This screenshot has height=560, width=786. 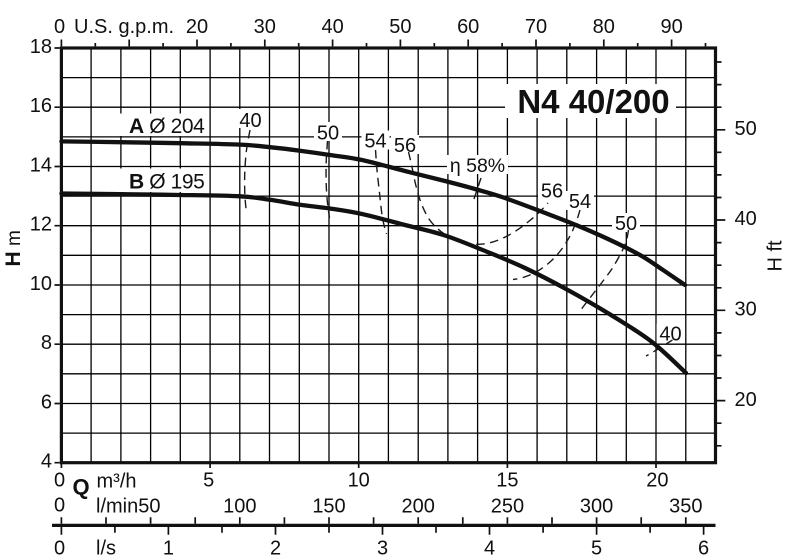 What do you see at coordinates (468, 27) in the screenshot?
I see `svg-text: 60` at bounding box center [468, 27].